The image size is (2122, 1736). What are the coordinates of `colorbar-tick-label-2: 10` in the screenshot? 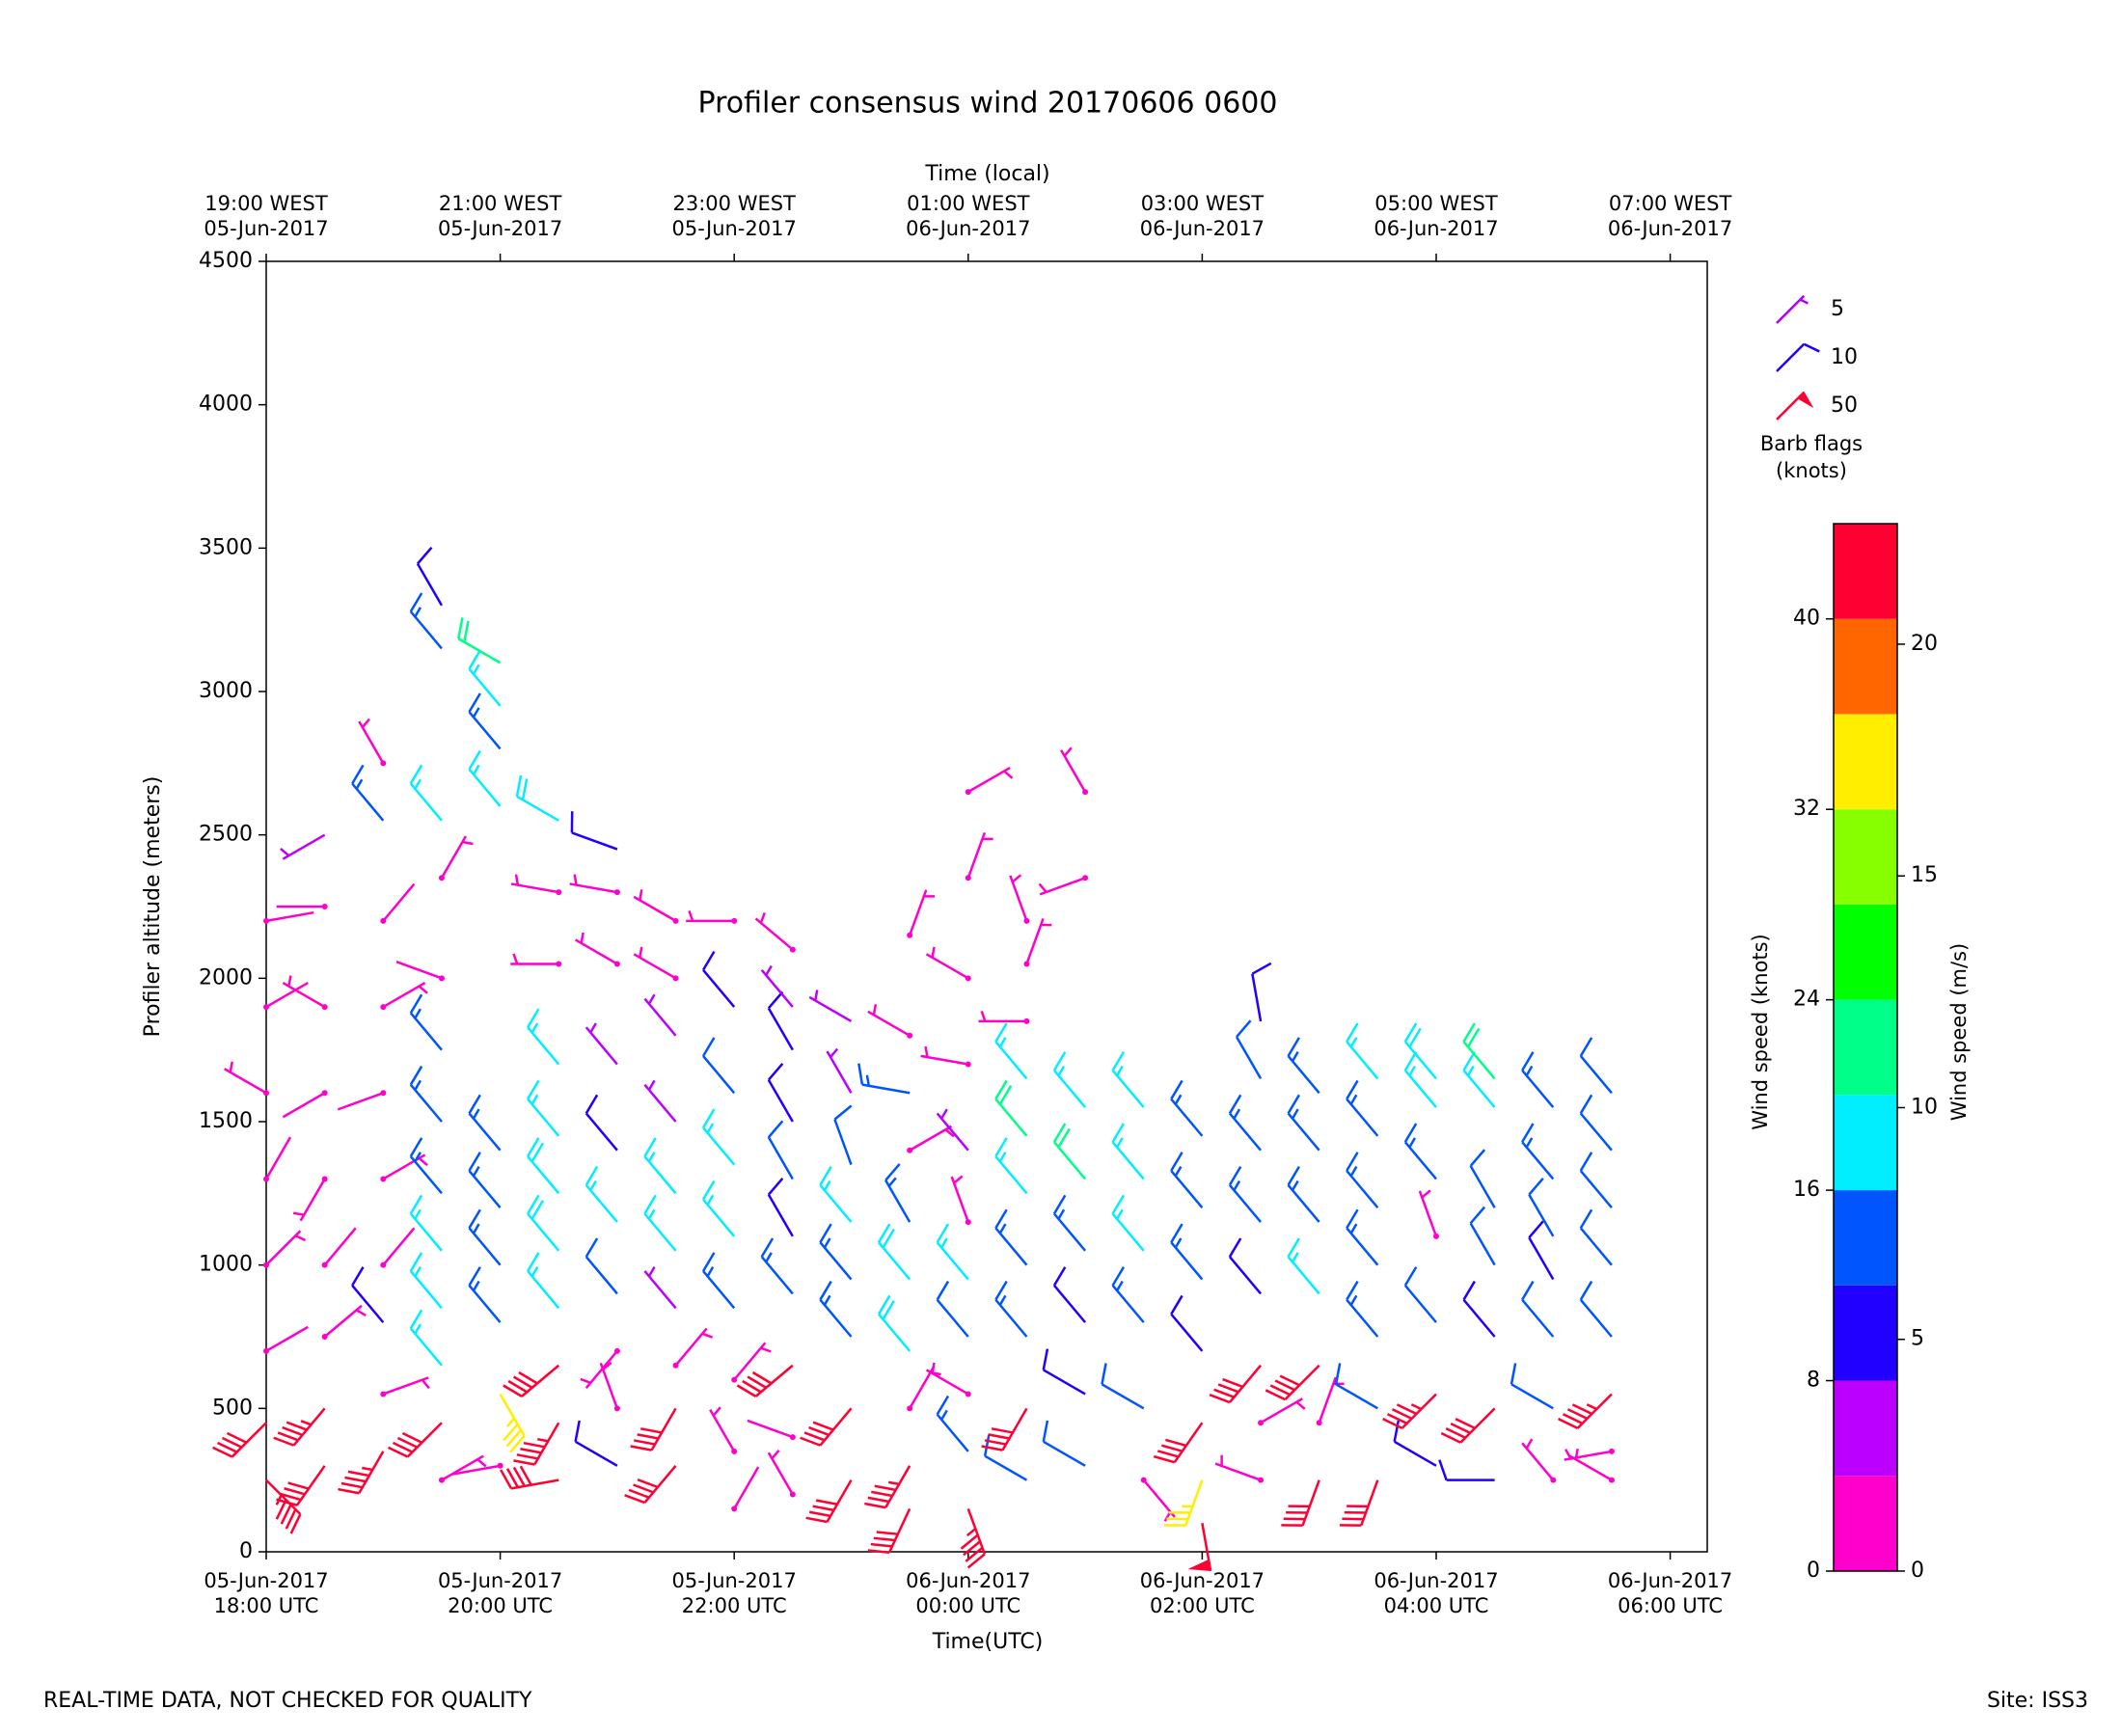 It's located at (1925, 1107).